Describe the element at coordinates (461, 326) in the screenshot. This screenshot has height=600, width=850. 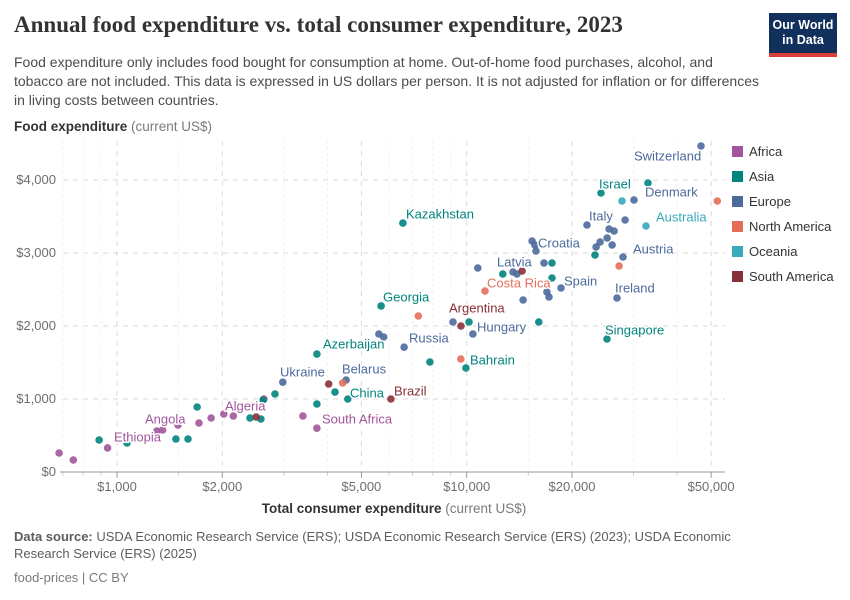
I see `point-argentina` at that location.